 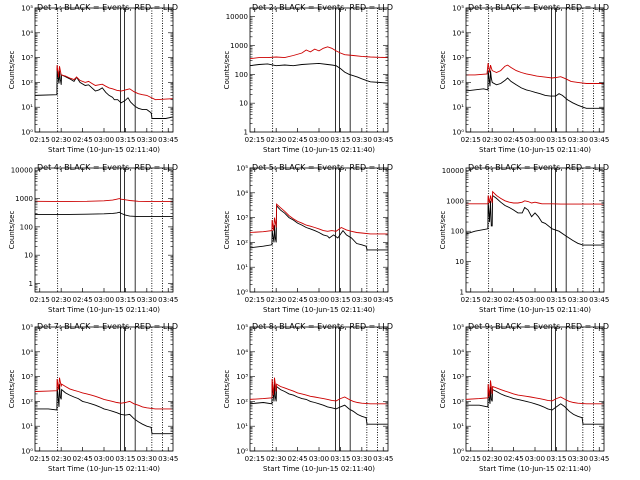 I want to click on panel-title: Det 1: BLACK = Events, RED = LLD, so click(x=107, y=7).